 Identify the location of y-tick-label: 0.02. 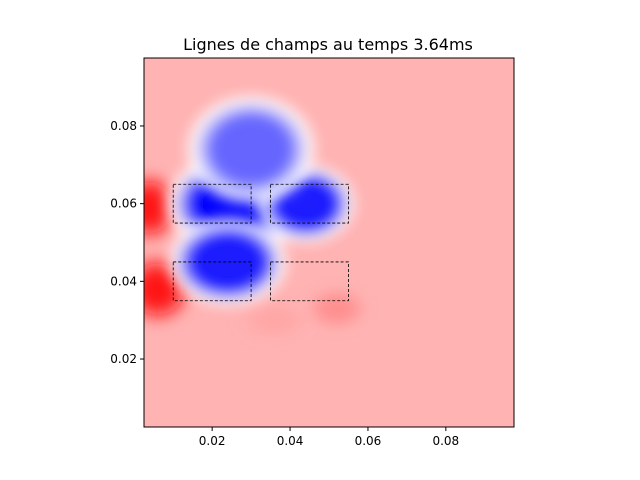
(123, 359).